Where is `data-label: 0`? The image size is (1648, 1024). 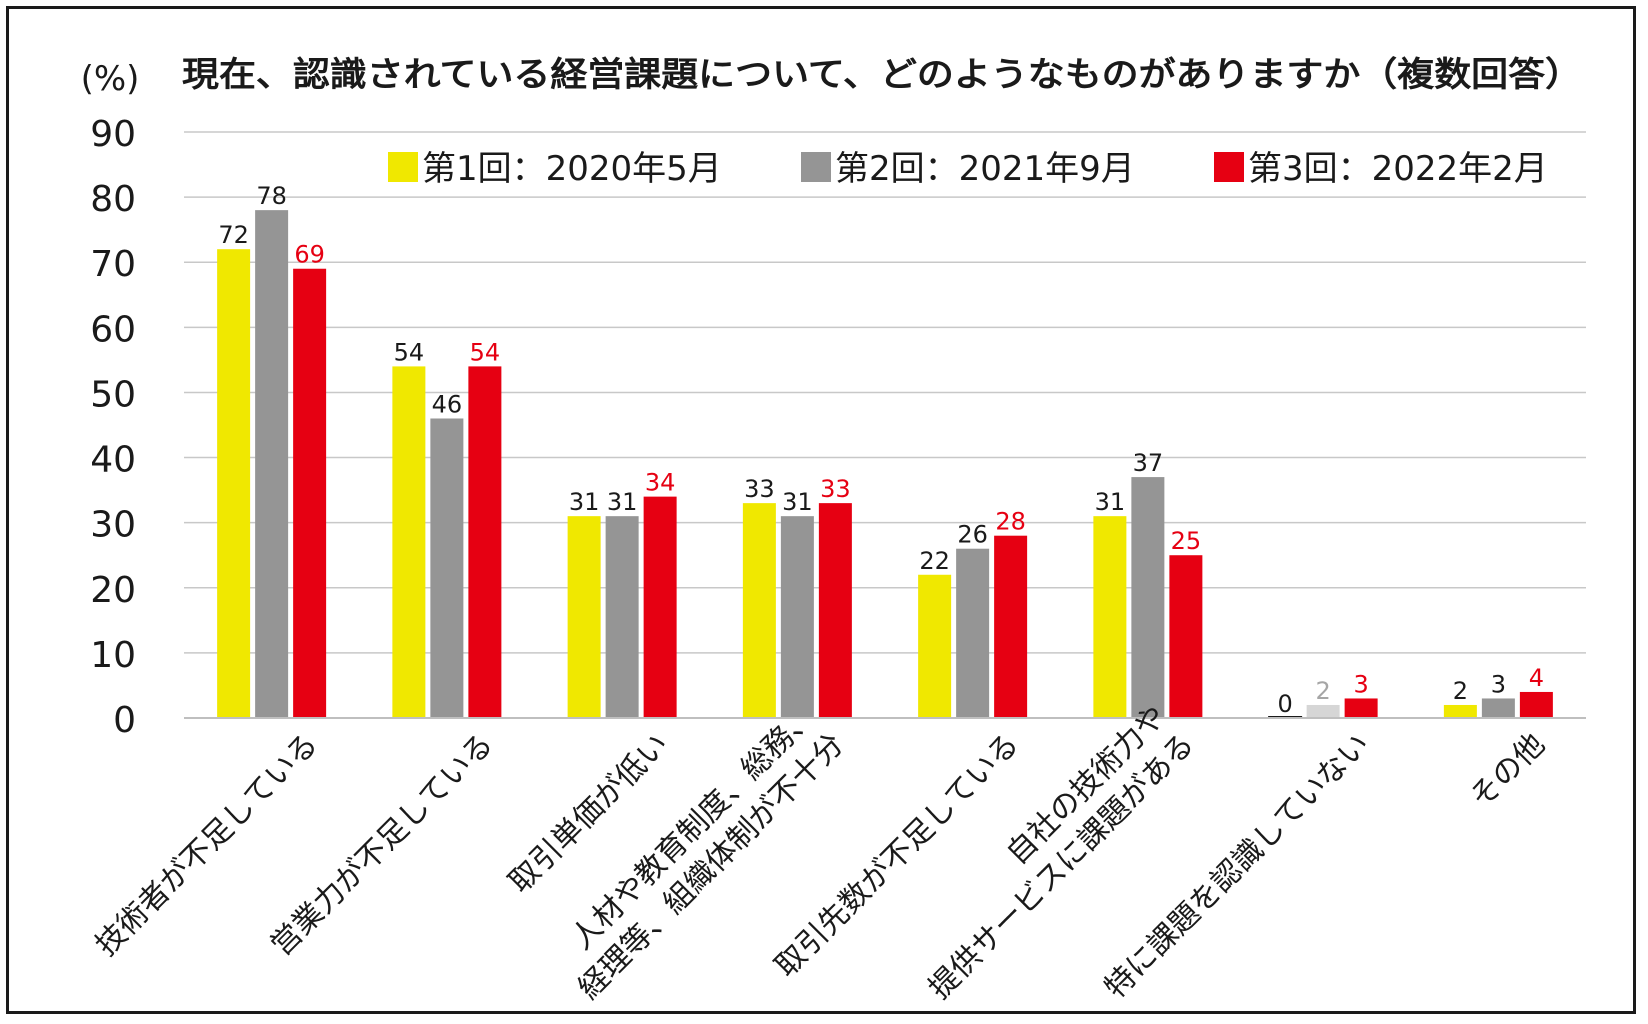
data-label: 0 is located at coordinates (1284, 704).